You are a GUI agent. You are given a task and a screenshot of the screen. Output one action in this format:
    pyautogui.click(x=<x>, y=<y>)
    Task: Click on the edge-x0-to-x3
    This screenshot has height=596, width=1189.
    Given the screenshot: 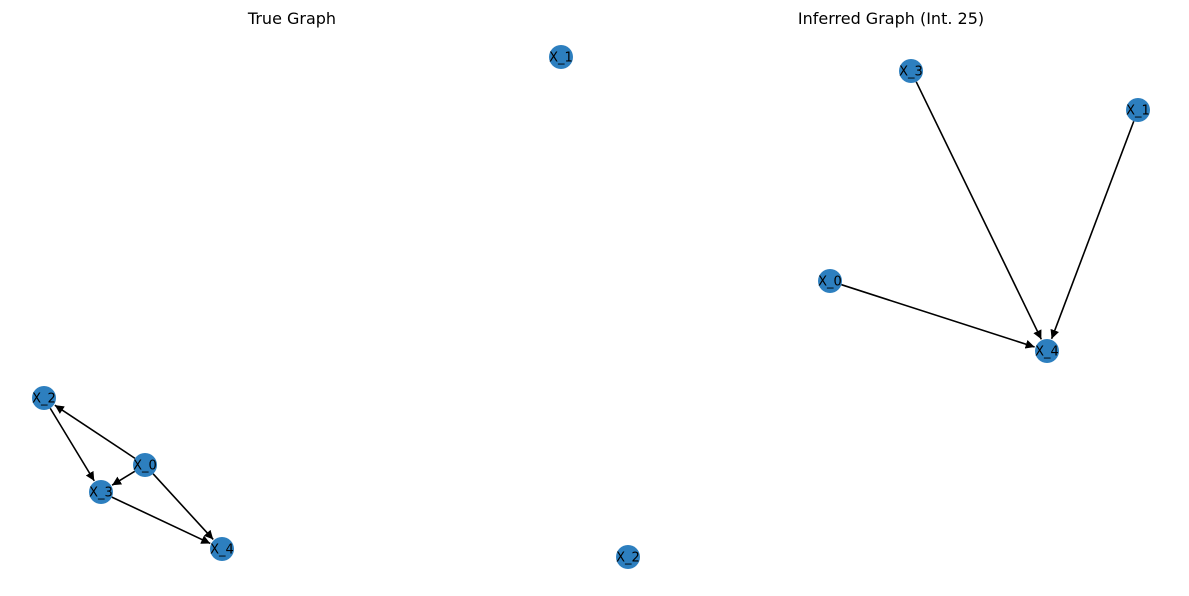 What is the action you would take?
    pyautogui.click(x=123, y=478)
    